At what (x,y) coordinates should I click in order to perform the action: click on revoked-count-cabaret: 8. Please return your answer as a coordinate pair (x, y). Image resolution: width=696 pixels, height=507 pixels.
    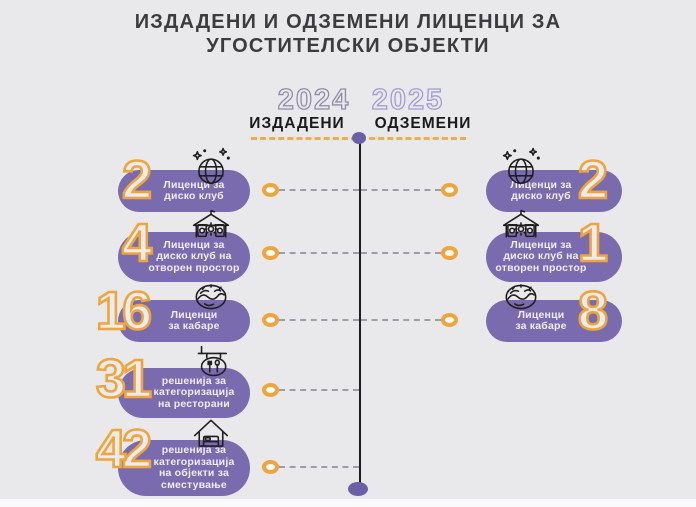
    Looking at the image, I should click on (593, 311).